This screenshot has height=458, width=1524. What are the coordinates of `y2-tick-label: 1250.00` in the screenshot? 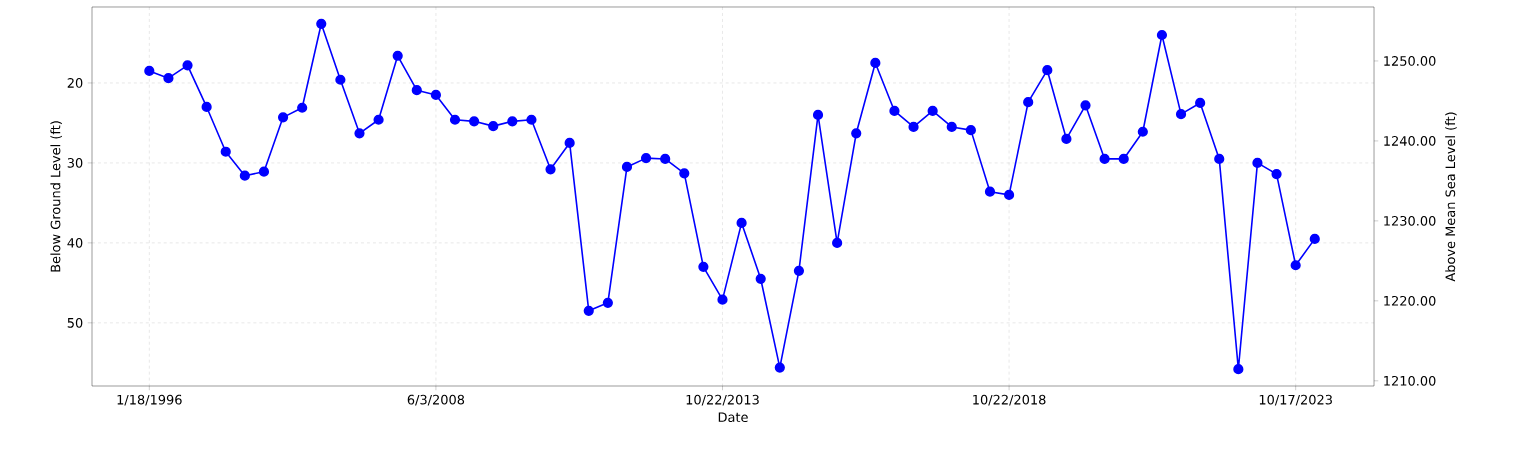 It's located at (1410, 61).